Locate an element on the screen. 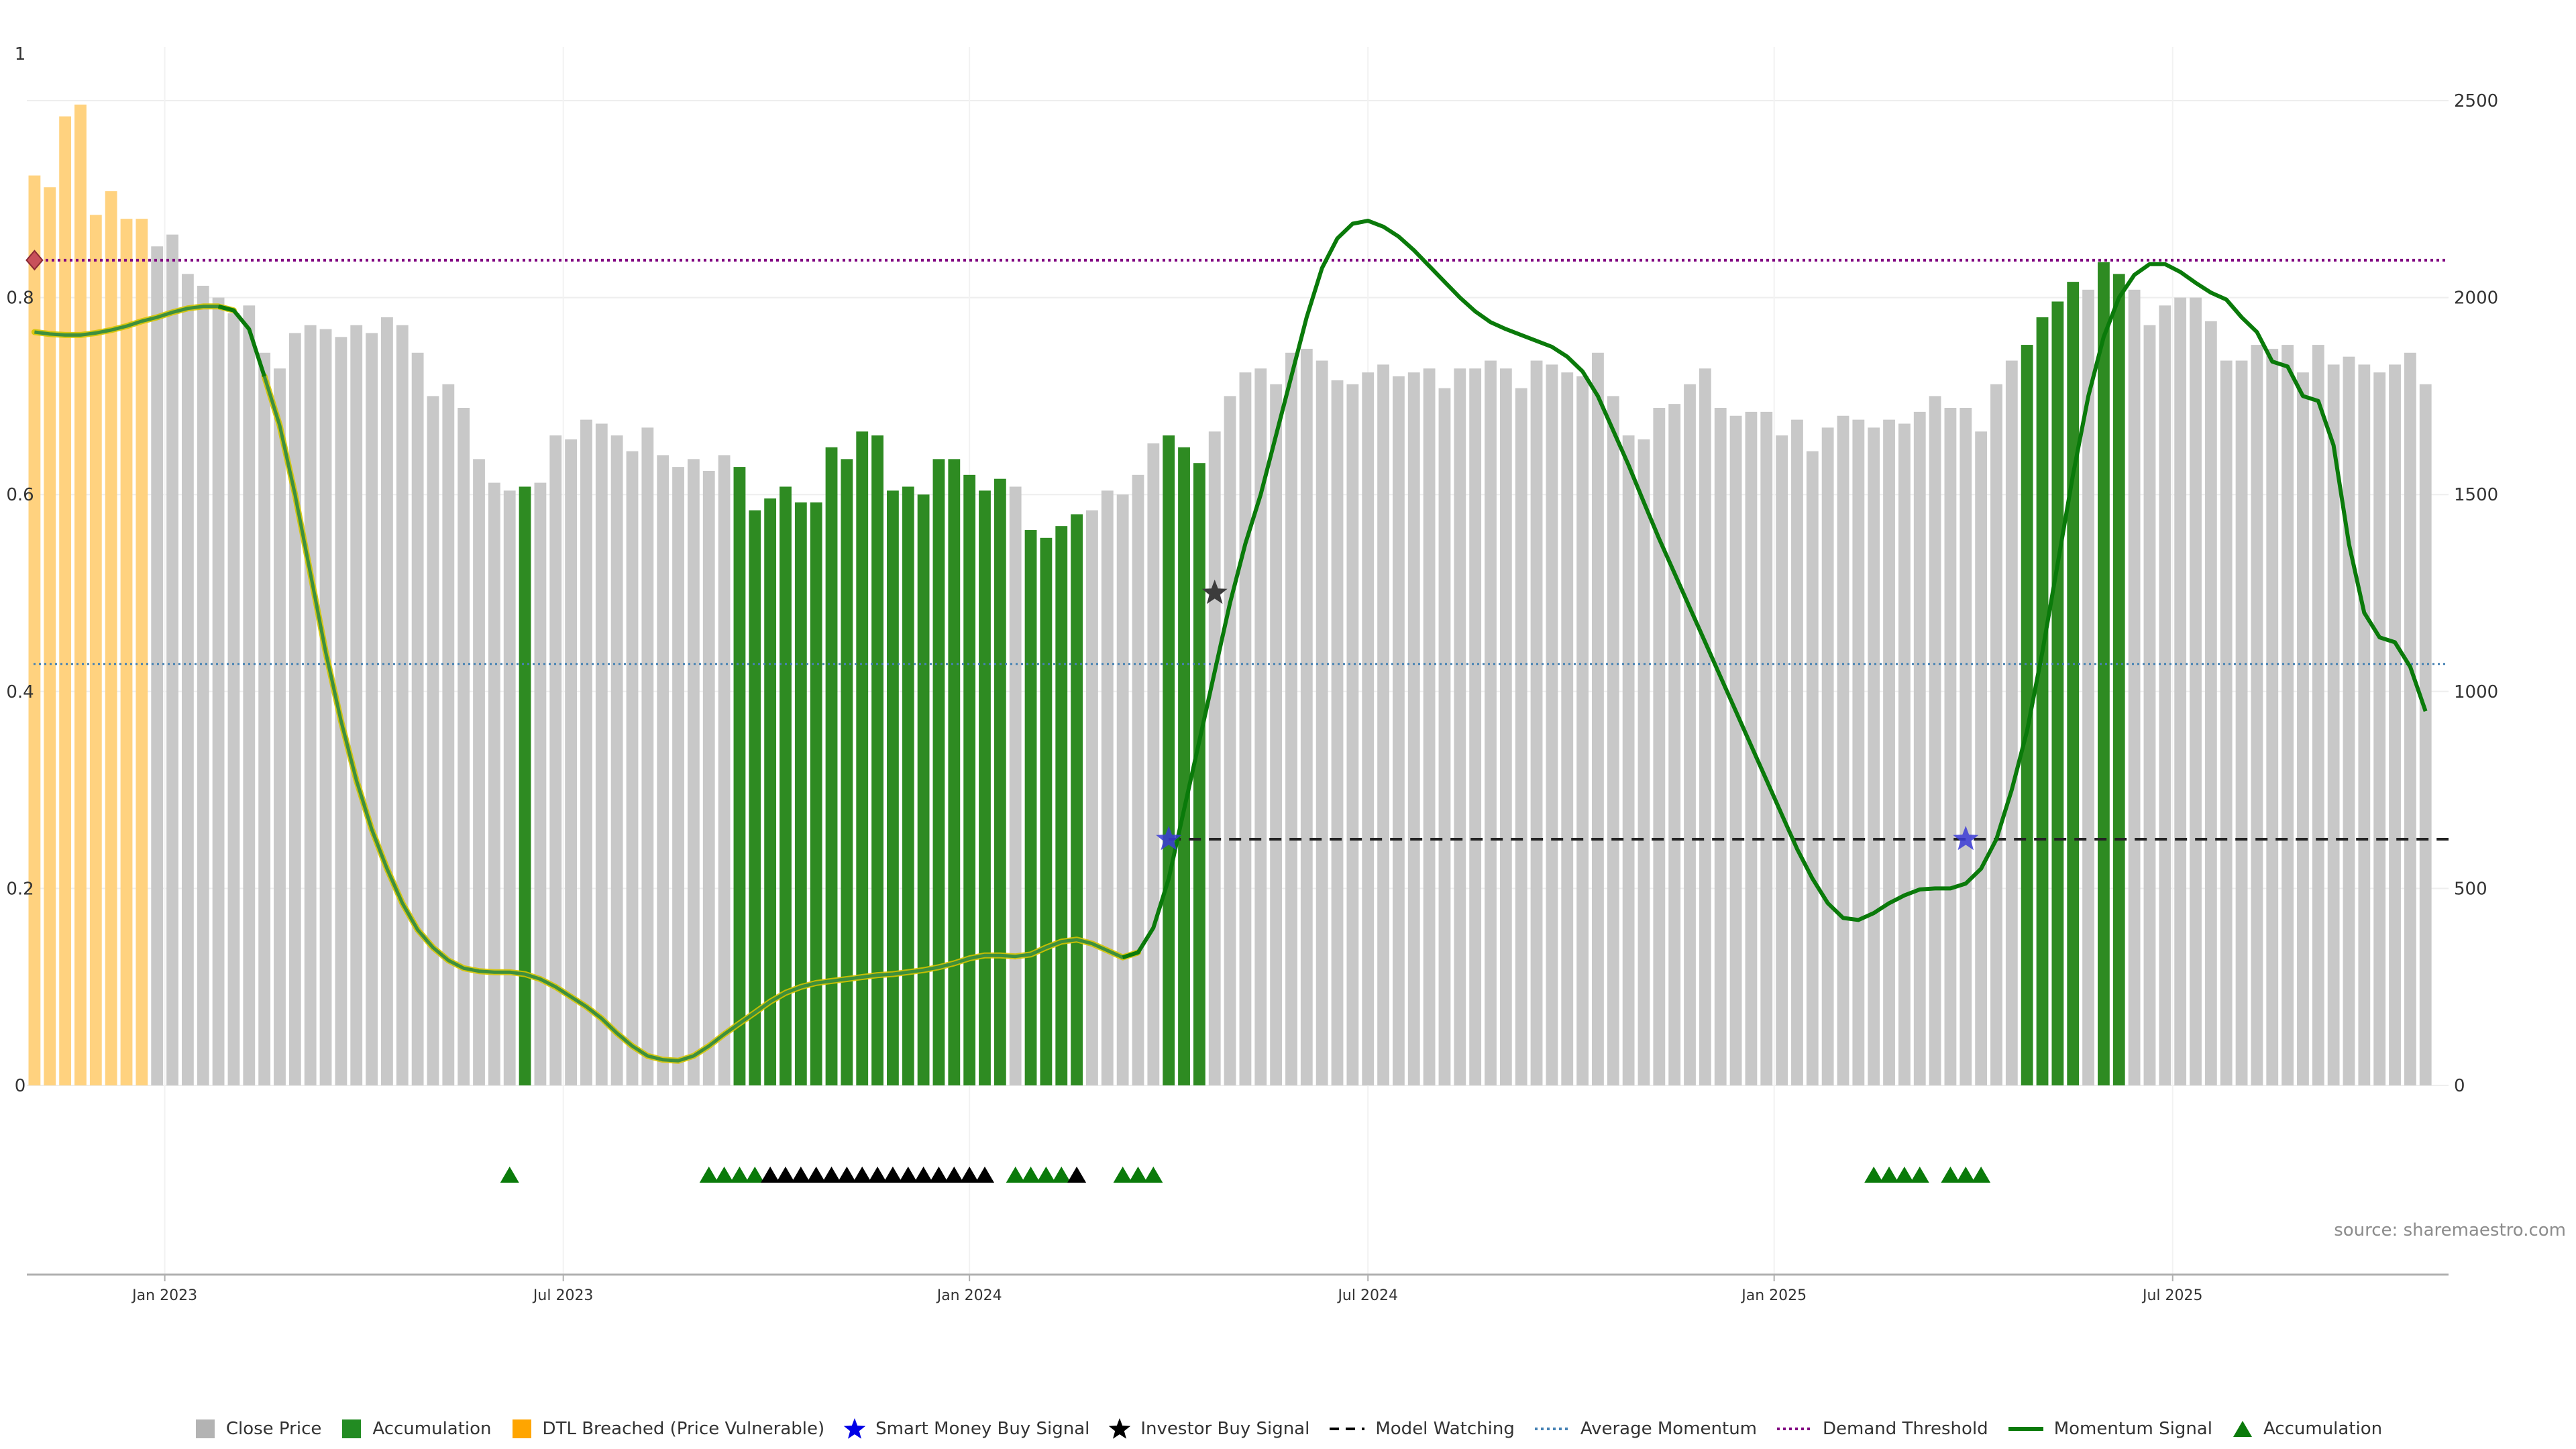 This screenshot has height=1449, width=2576. legend-item: DTL Breached (Price Vulnerable) is located at coordinates (667, 1428).